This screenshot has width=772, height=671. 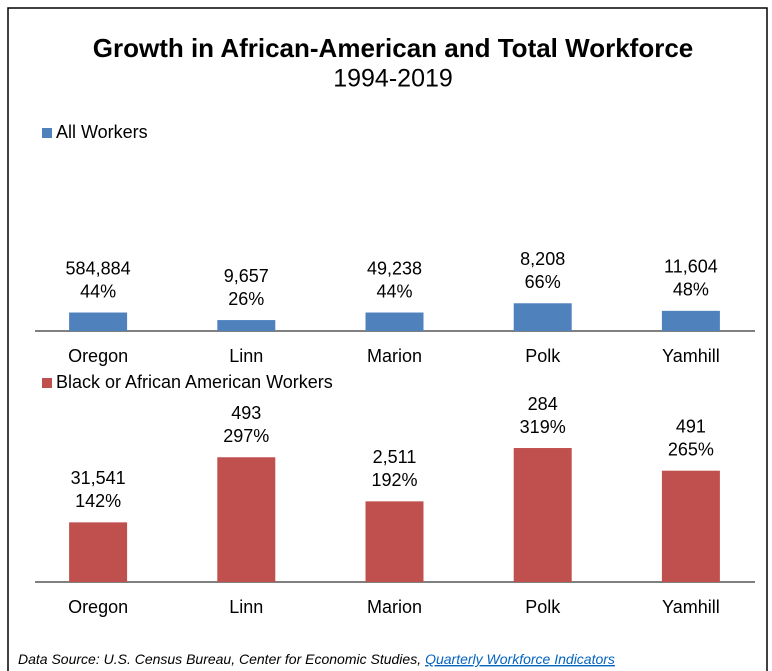 What do you see at coordinates (542, 259) in the screenshot?
I see `count-label: 8,208` at bounding box center [542, 259].